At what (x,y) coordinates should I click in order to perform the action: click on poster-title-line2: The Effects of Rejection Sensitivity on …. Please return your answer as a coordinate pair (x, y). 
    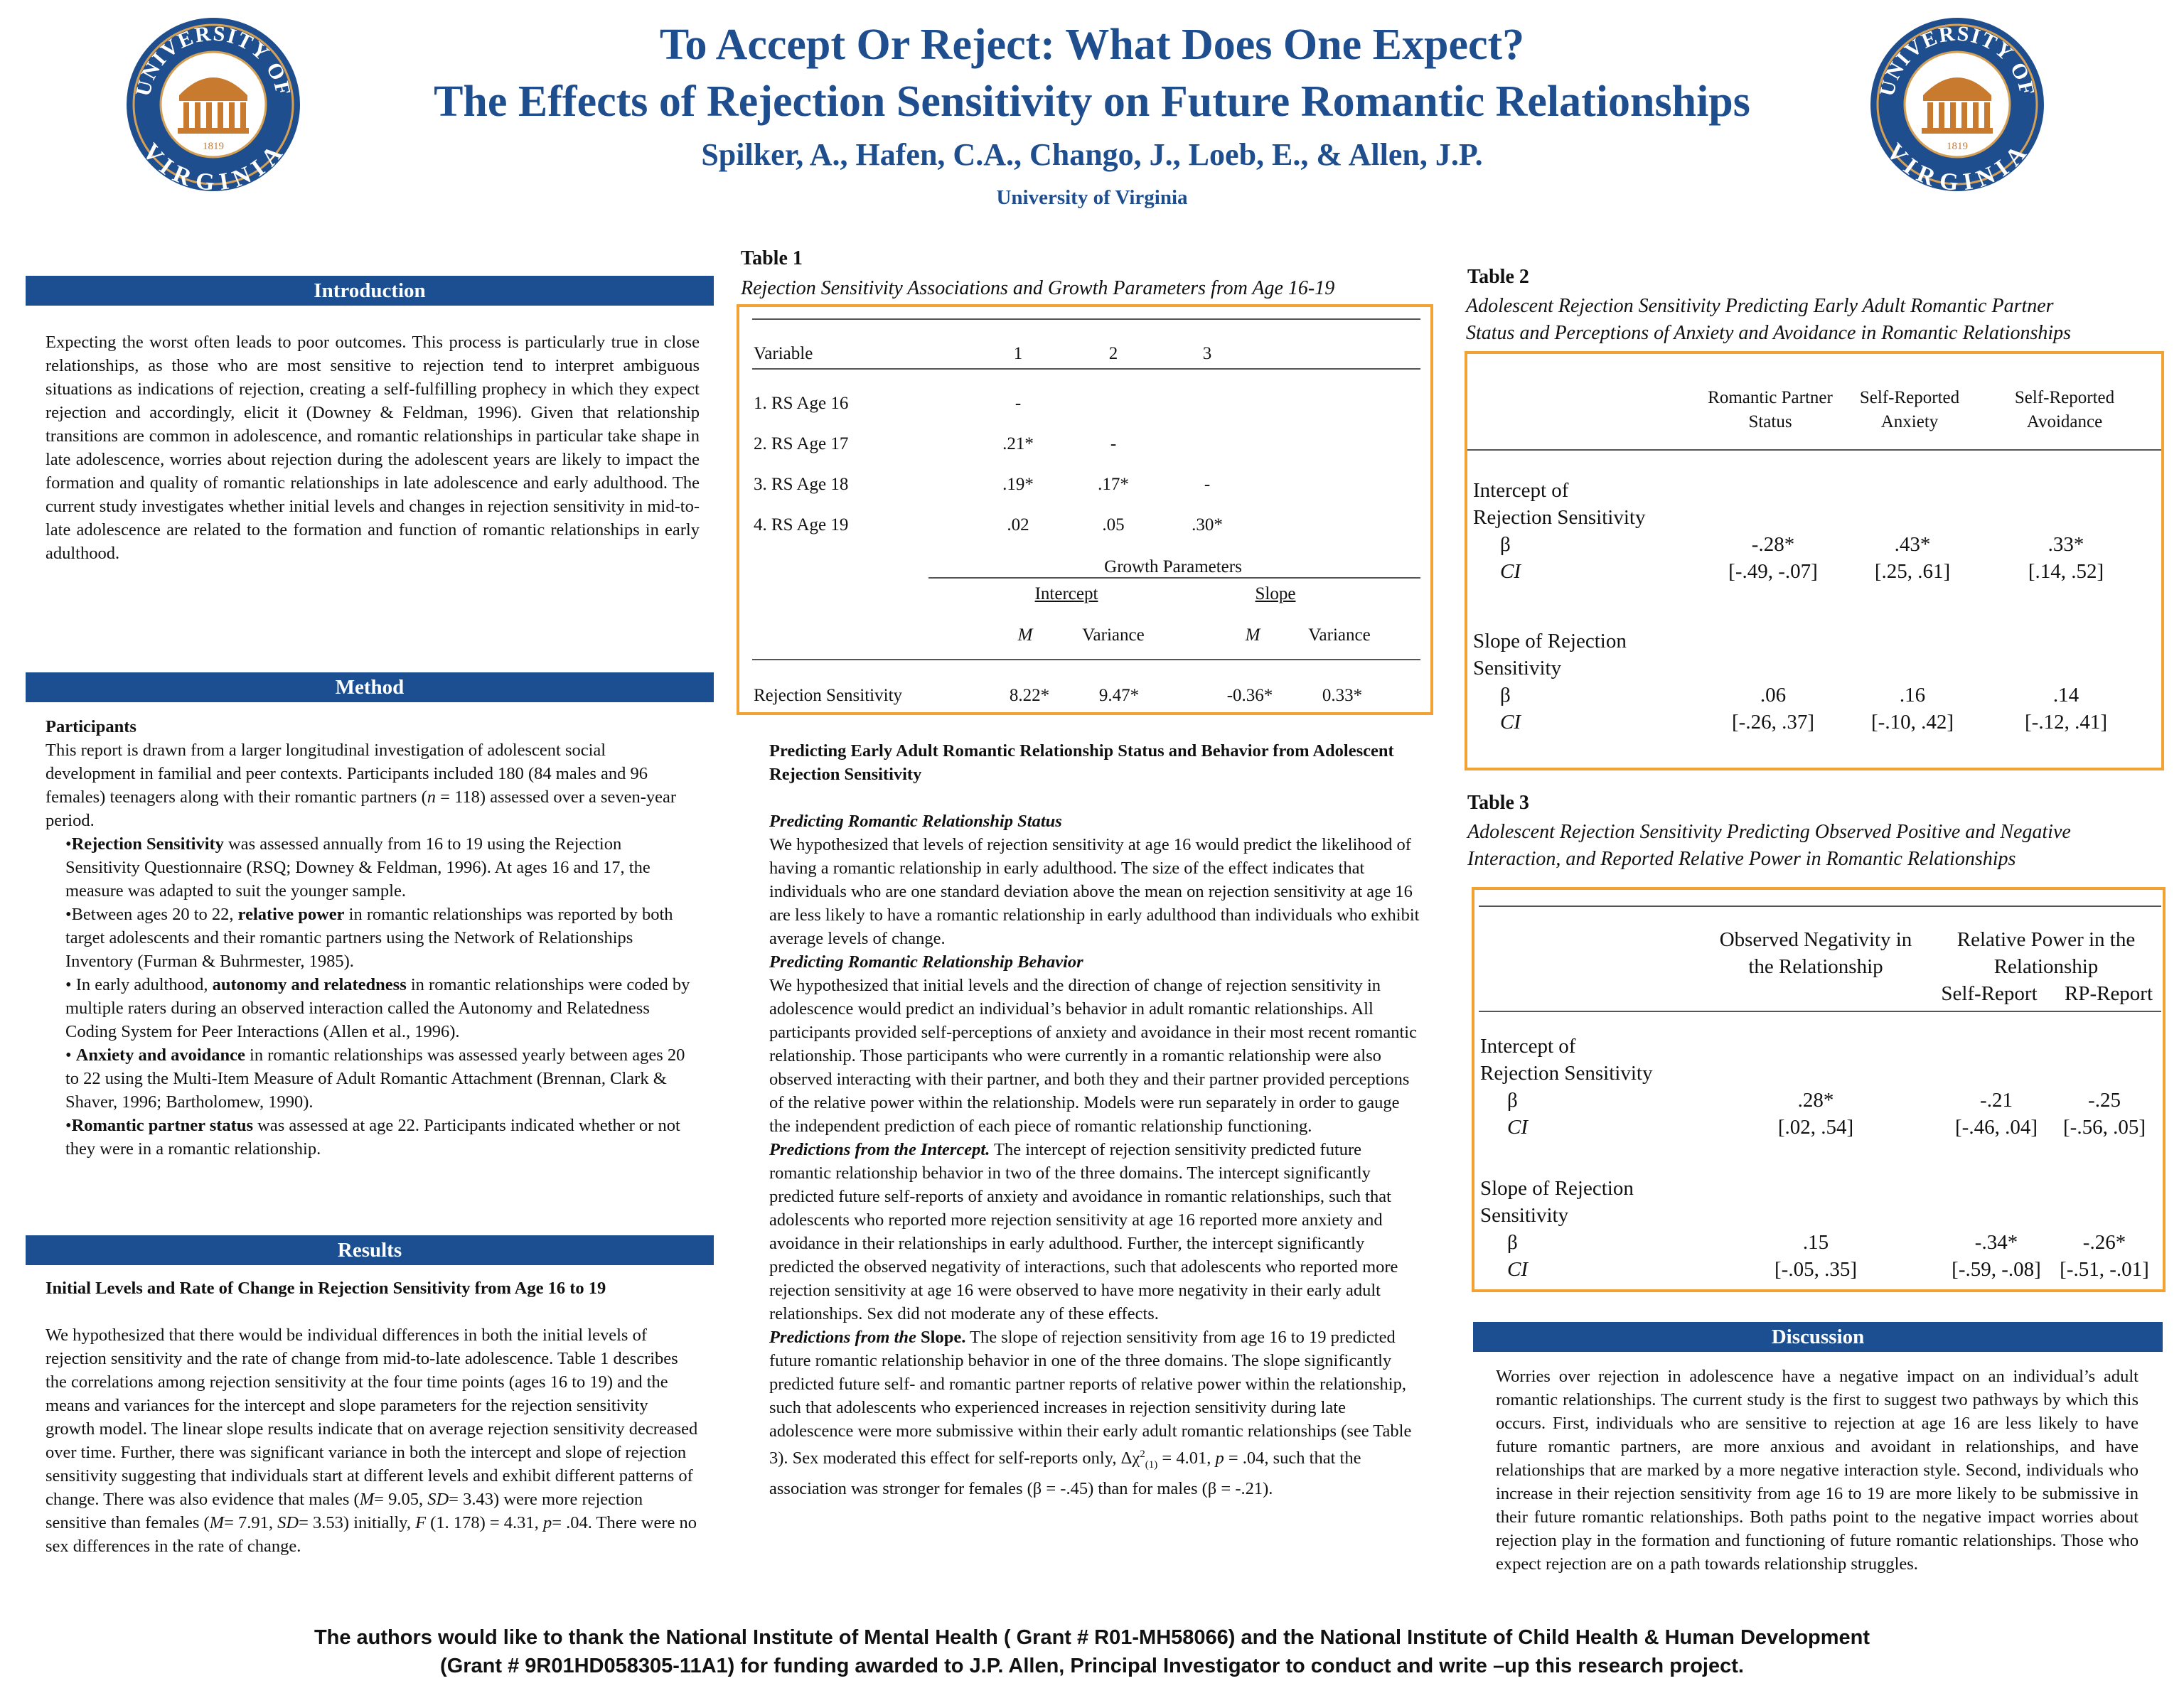
    Looking at the image, I should click on (1092, 101).